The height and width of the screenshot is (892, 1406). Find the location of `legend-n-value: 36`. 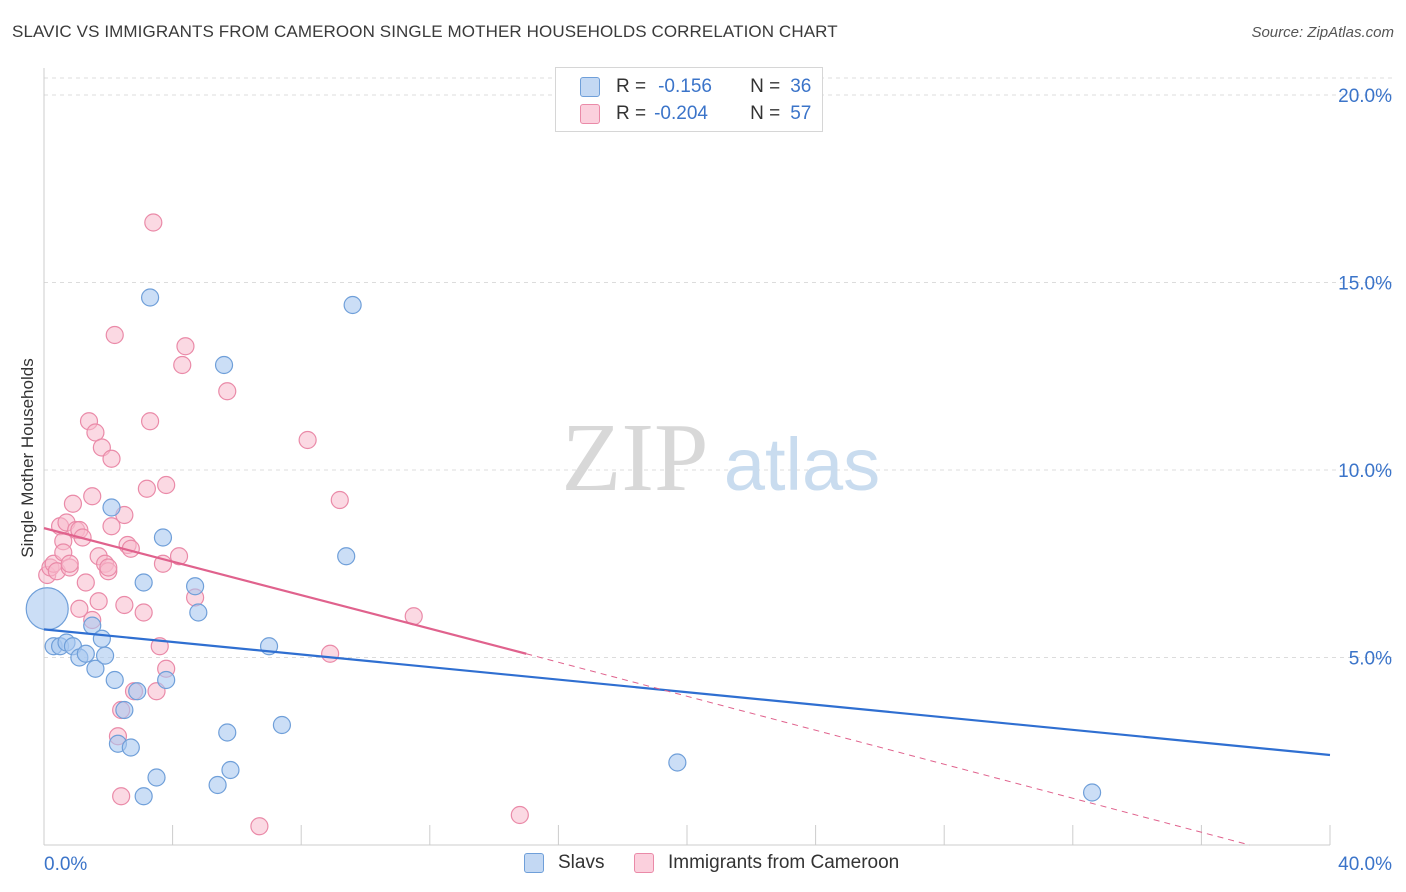

legend-n-value: 36 is located at coordinates (801, 86).